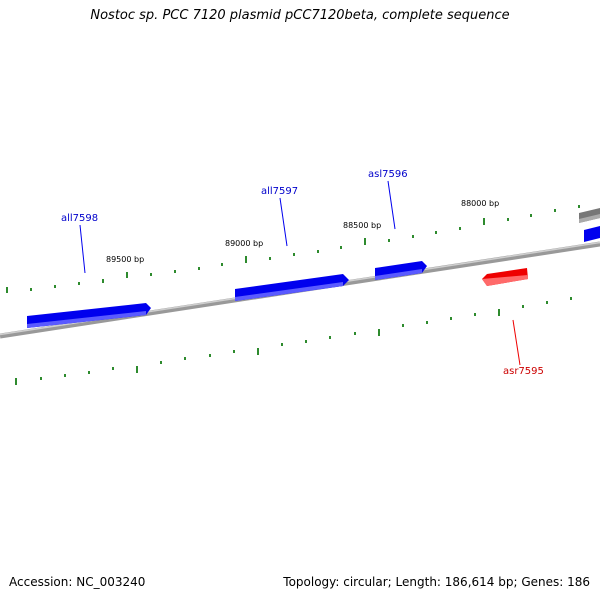  I want to click on gene-label-all7598: all7598, so click(79, 218).